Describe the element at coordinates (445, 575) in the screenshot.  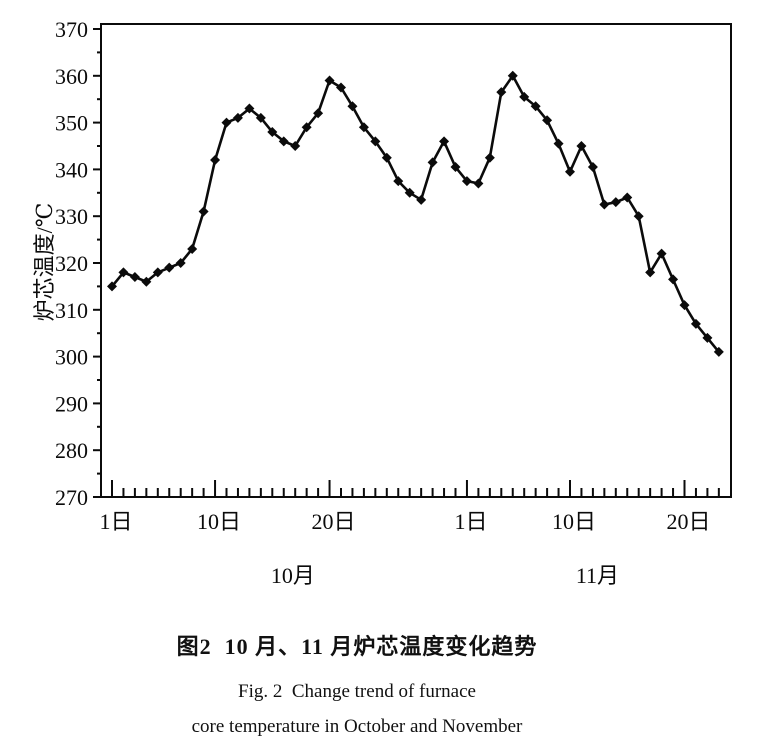
I see `month-labels: 10月 11月` at that location.